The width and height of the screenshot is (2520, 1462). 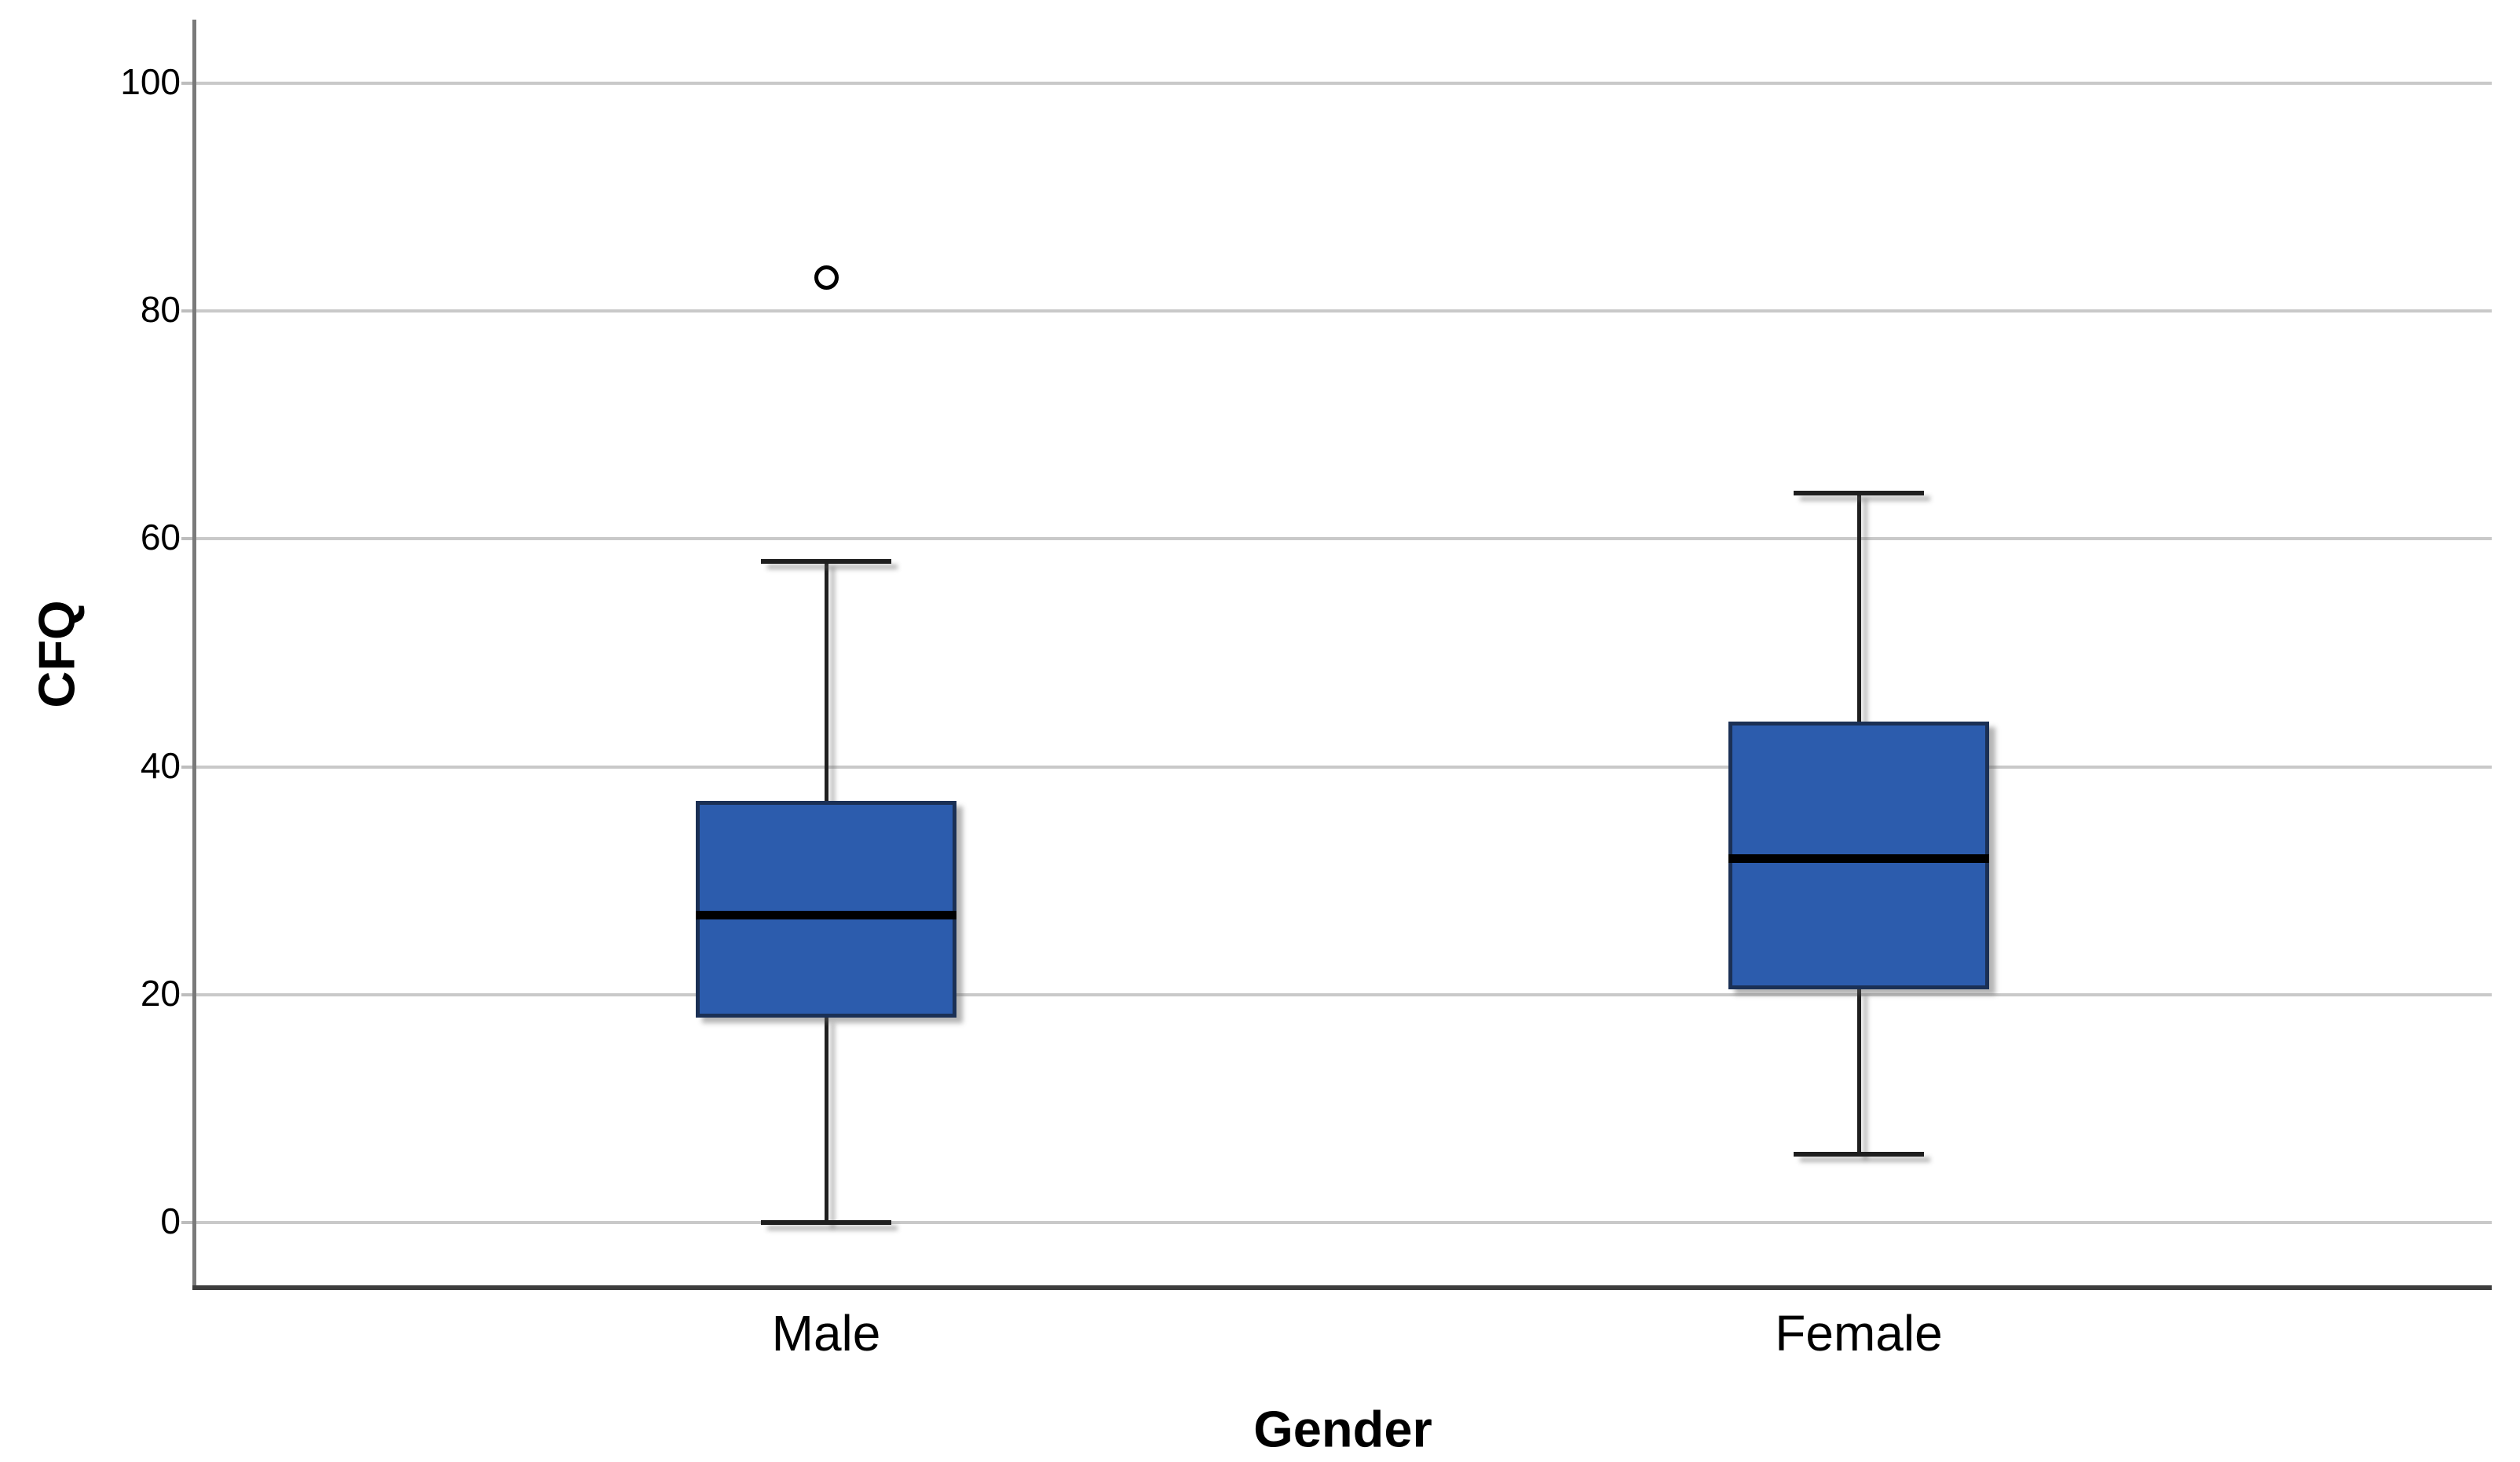 I want to click on x-axis-line, so click(x=1342, y=1287).